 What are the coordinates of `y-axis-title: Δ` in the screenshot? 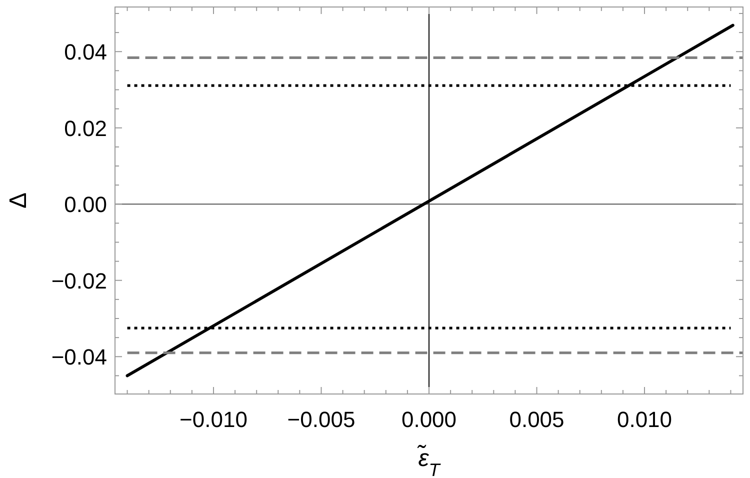 It's located at (18, 200).